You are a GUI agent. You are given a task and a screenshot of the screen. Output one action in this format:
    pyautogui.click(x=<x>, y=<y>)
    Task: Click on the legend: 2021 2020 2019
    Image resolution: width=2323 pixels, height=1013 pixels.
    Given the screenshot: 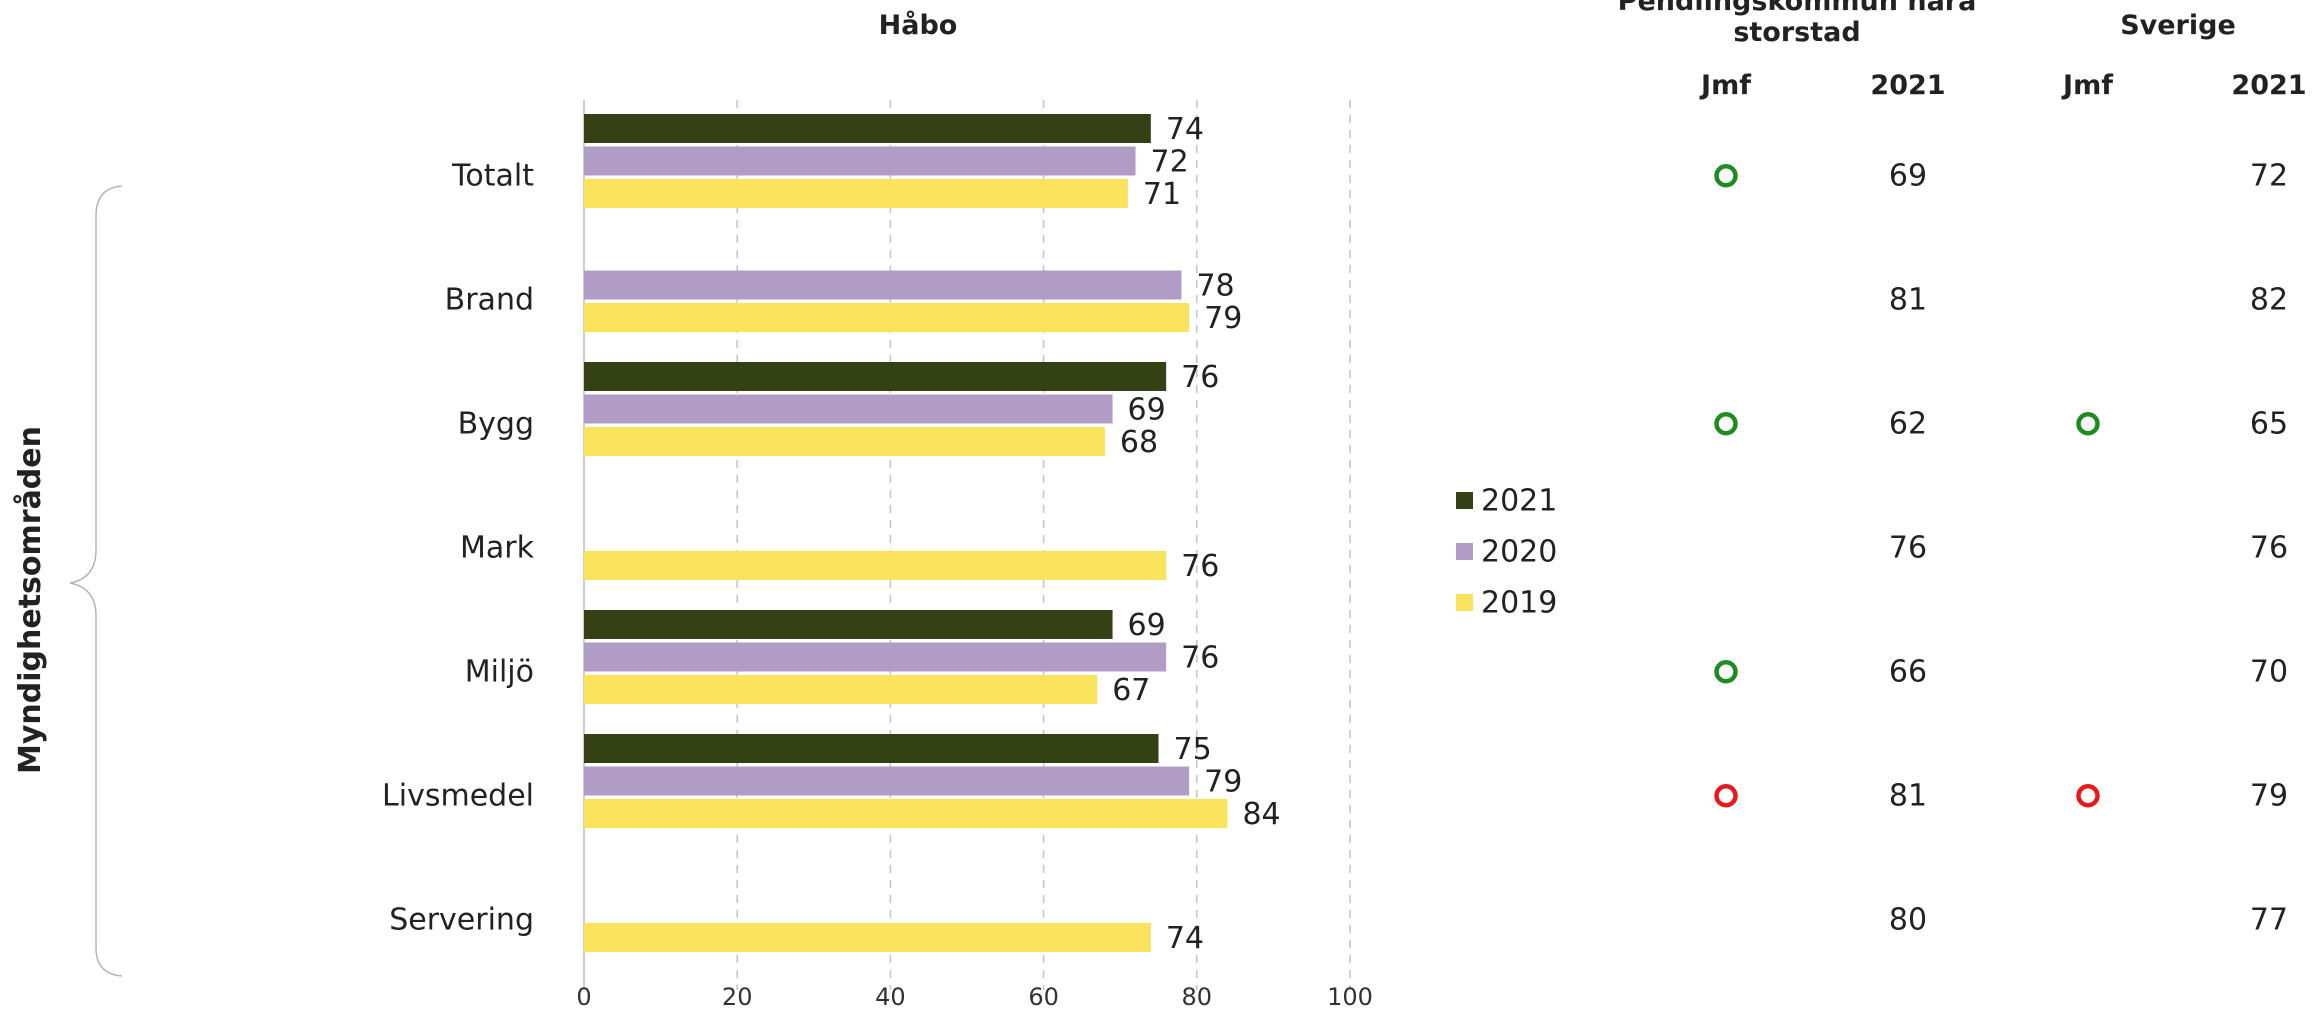 What is the action you would take?
    pyautogui.click(x=1506, y=552)
    